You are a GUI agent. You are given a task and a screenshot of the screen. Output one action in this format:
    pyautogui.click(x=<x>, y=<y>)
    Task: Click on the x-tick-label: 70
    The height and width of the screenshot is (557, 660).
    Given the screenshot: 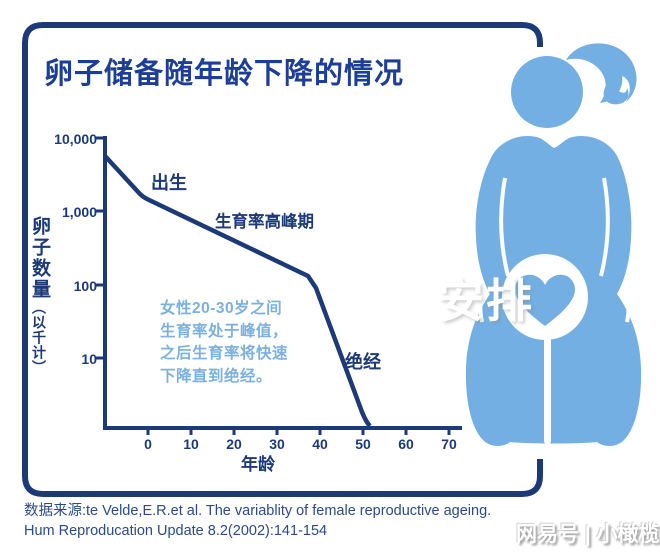 What is the action you would take?
    pyautogui.click(x=449, y=444)
    